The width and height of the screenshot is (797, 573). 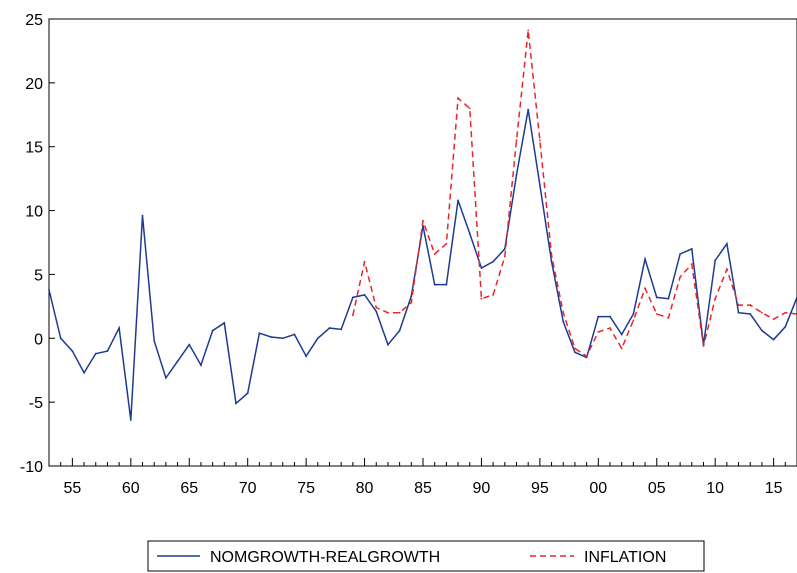 What do you see at coordinates (598, 488) in the screenshot?
I see `x-tick-label: 00` at bounding box center [598, 488].